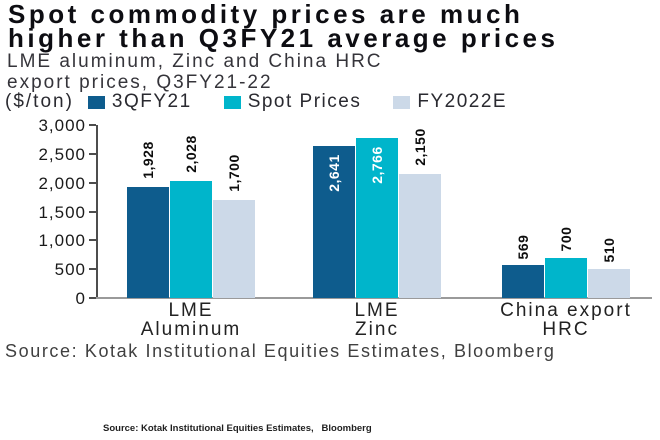  What do you see at coordinates (39, 101) in the screenshot?
I see `unit-label: ($/ton)` at bounding box center [39, 101].